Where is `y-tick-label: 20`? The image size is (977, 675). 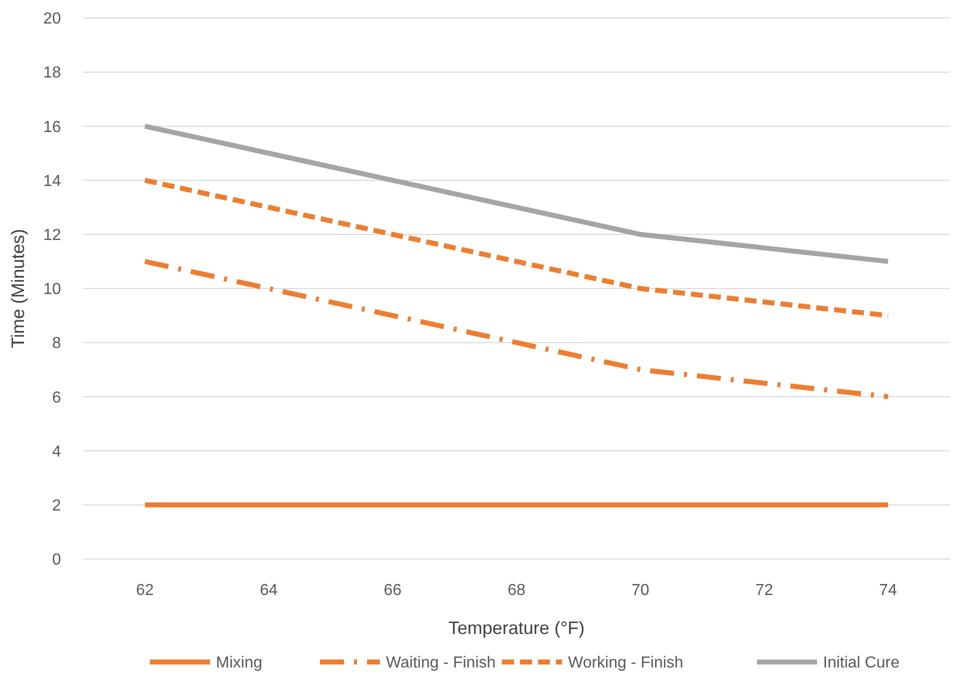
y-tick-label: 20 is located at coordinates (52, 19).